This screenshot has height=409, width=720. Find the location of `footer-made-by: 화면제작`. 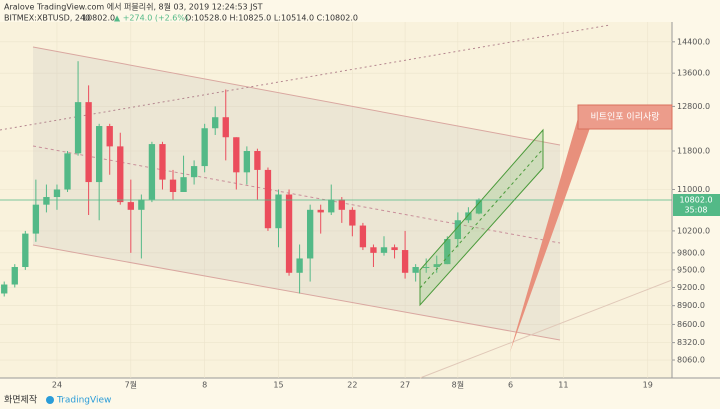

footer-made-by: 화면제작 is located at coordinates (20, 400).